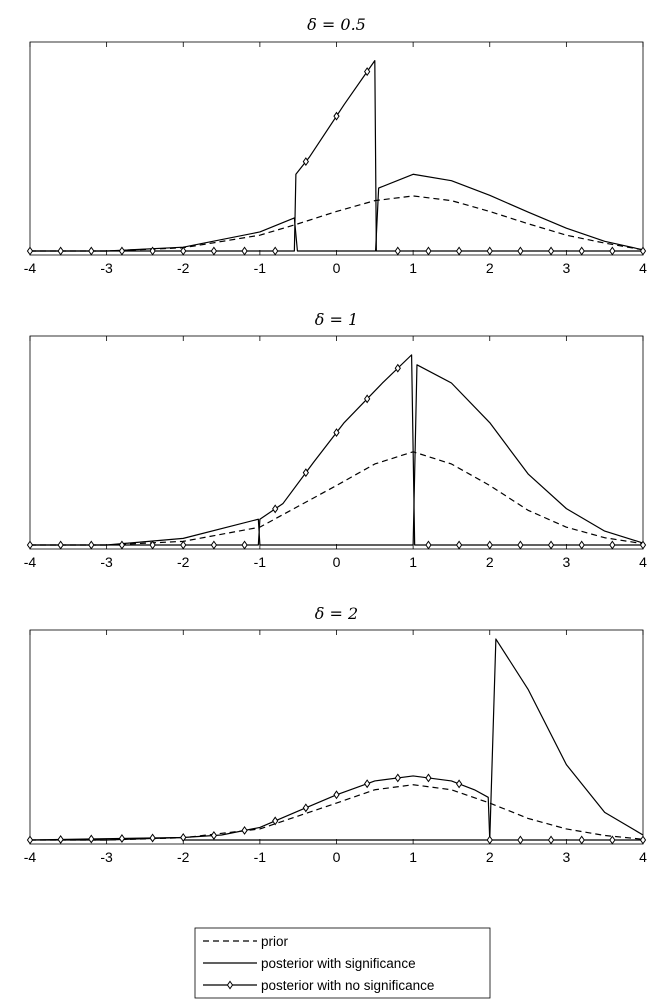  Describe the element at coordinates (336, 808) in the screenshot. I see `series-line-posterior-with-no-significance` at that location.